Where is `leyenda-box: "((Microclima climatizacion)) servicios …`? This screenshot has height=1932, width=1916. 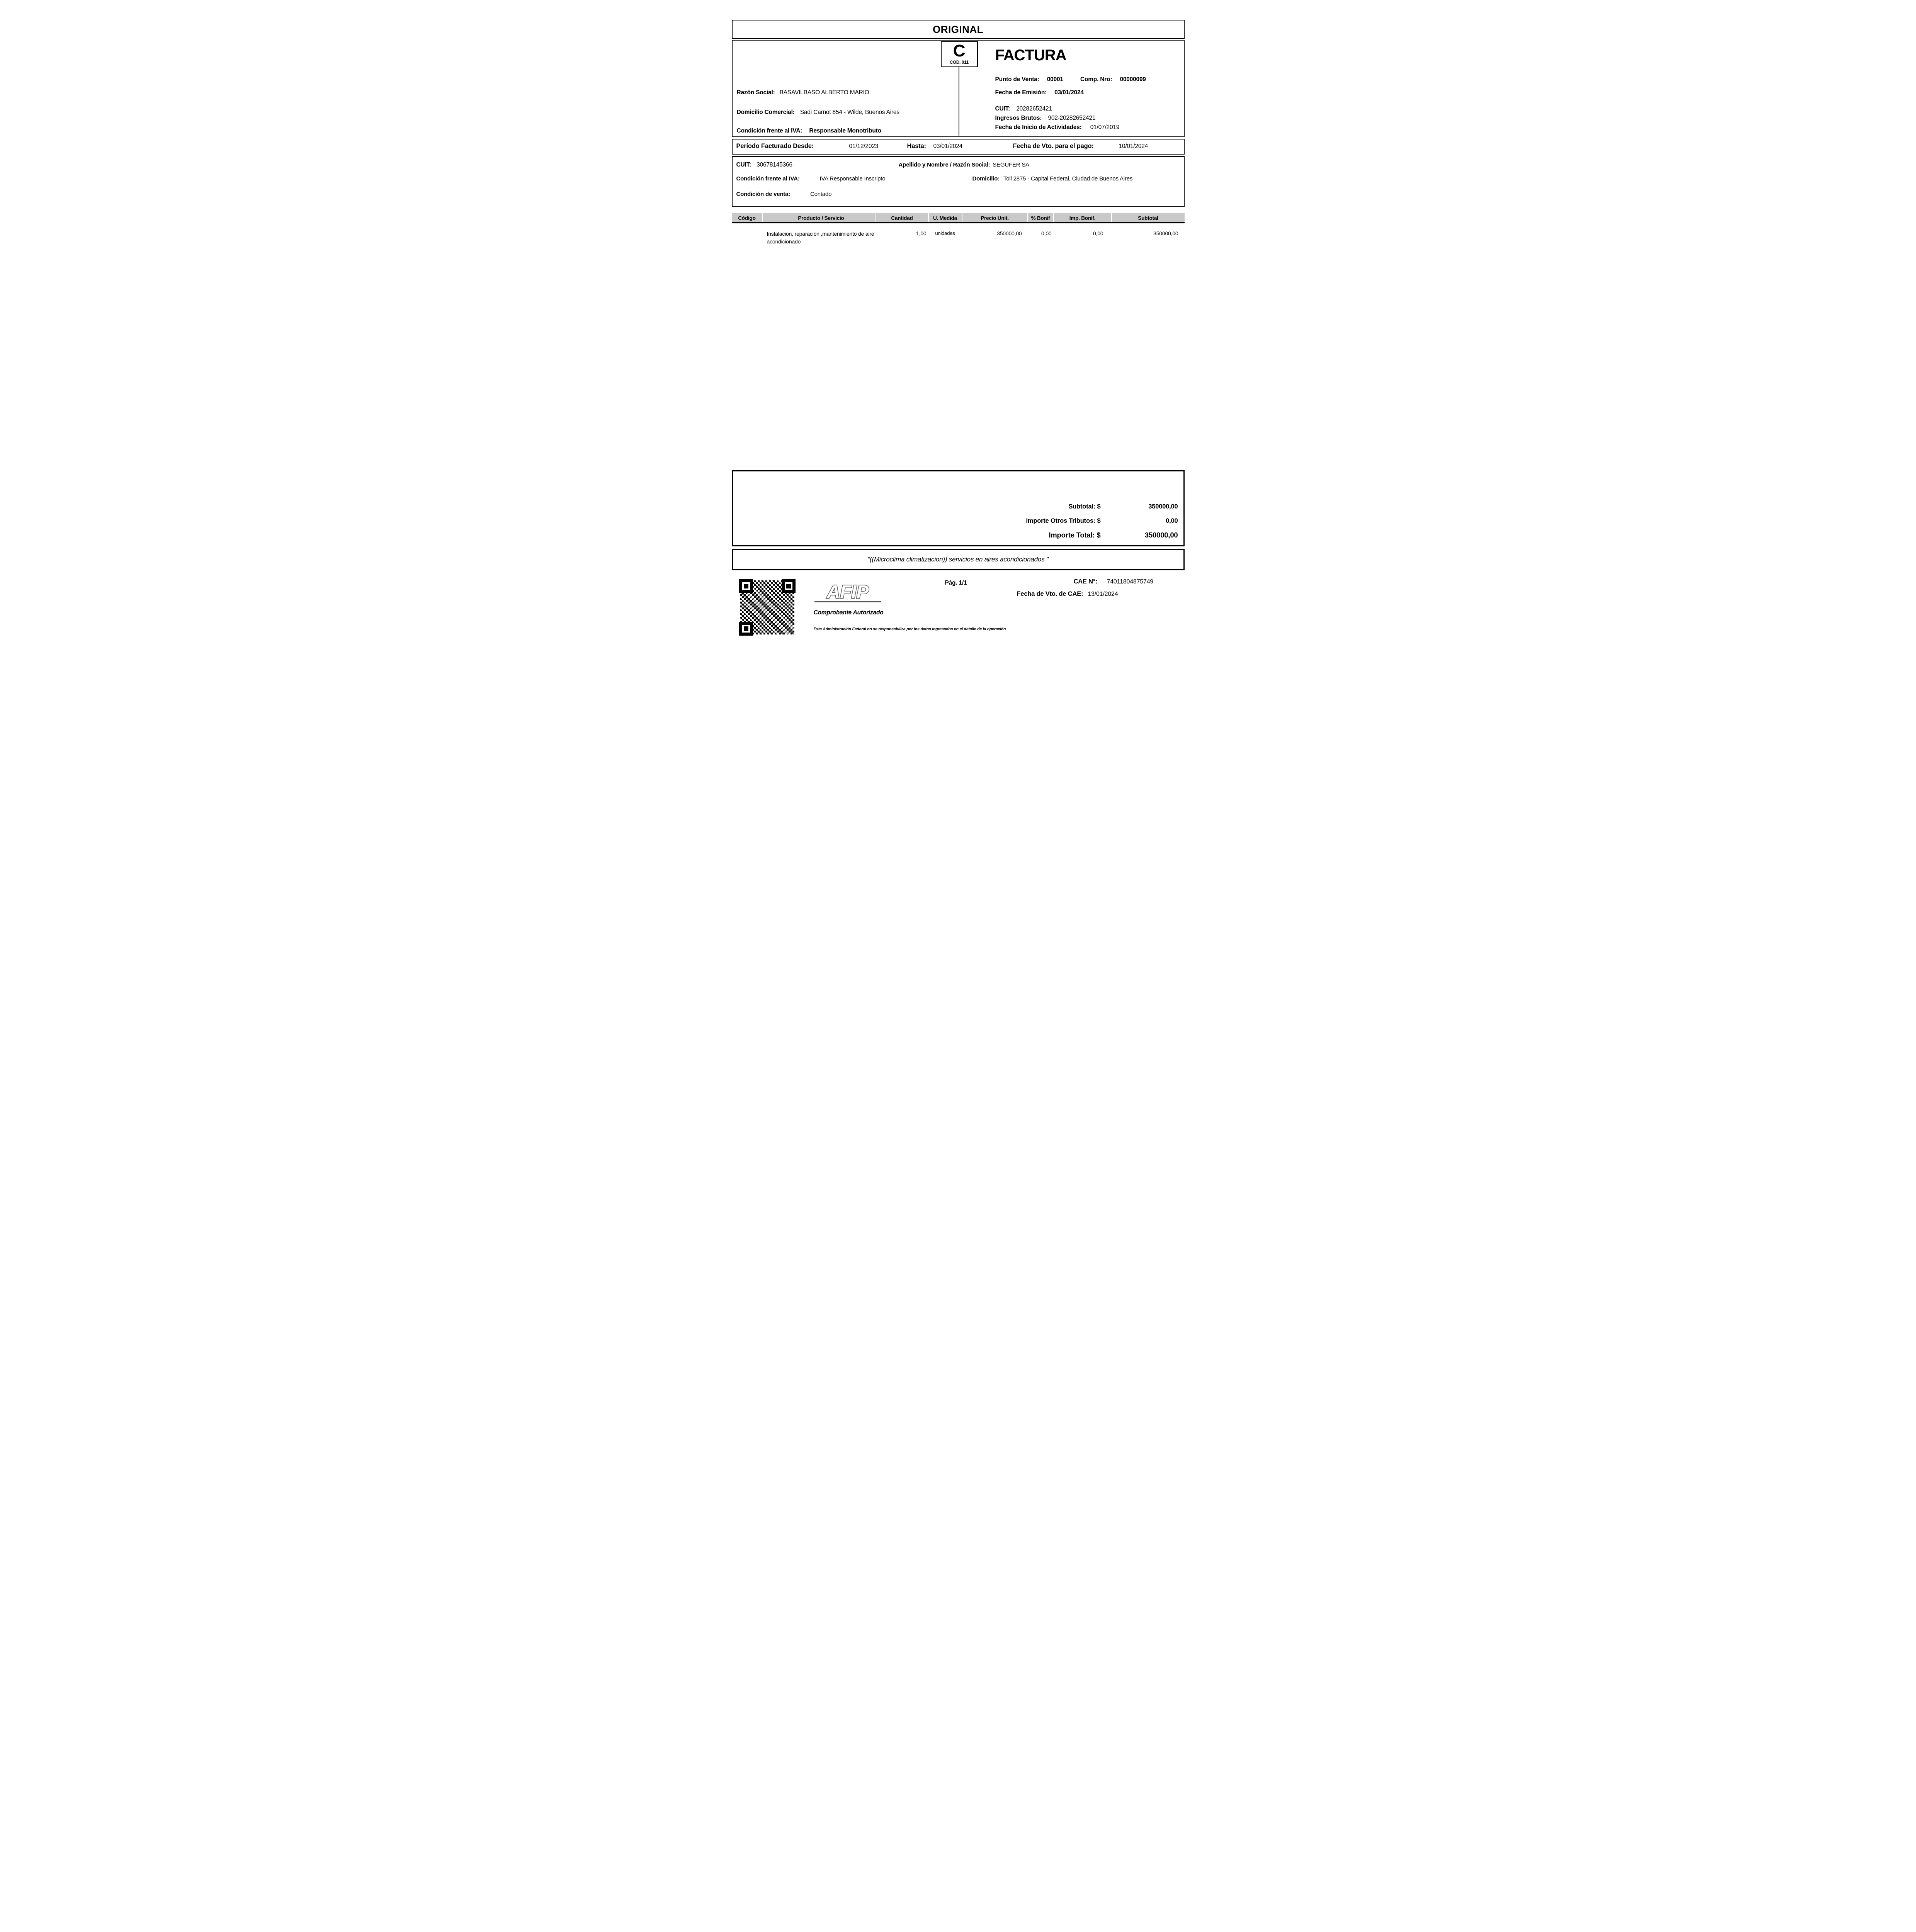
leyenda-box: "((Microclima climatizacion)) servicios … is located at coordinates (958, 560).